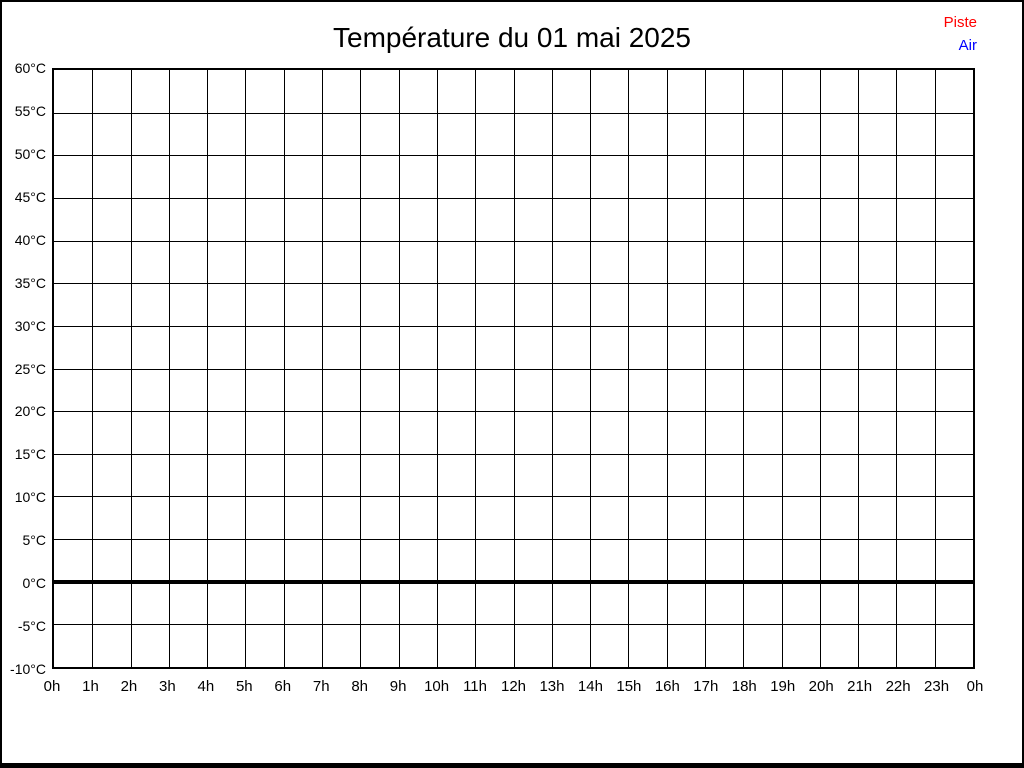  I want to click on x-tick-label: 21h, so click(860, 686).